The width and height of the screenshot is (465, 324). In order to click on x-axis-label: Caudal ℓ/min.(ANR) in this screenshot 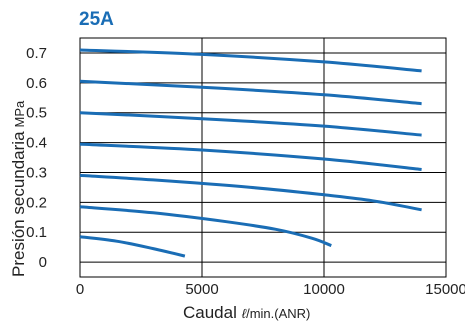, I will do `click(246, 312)`.